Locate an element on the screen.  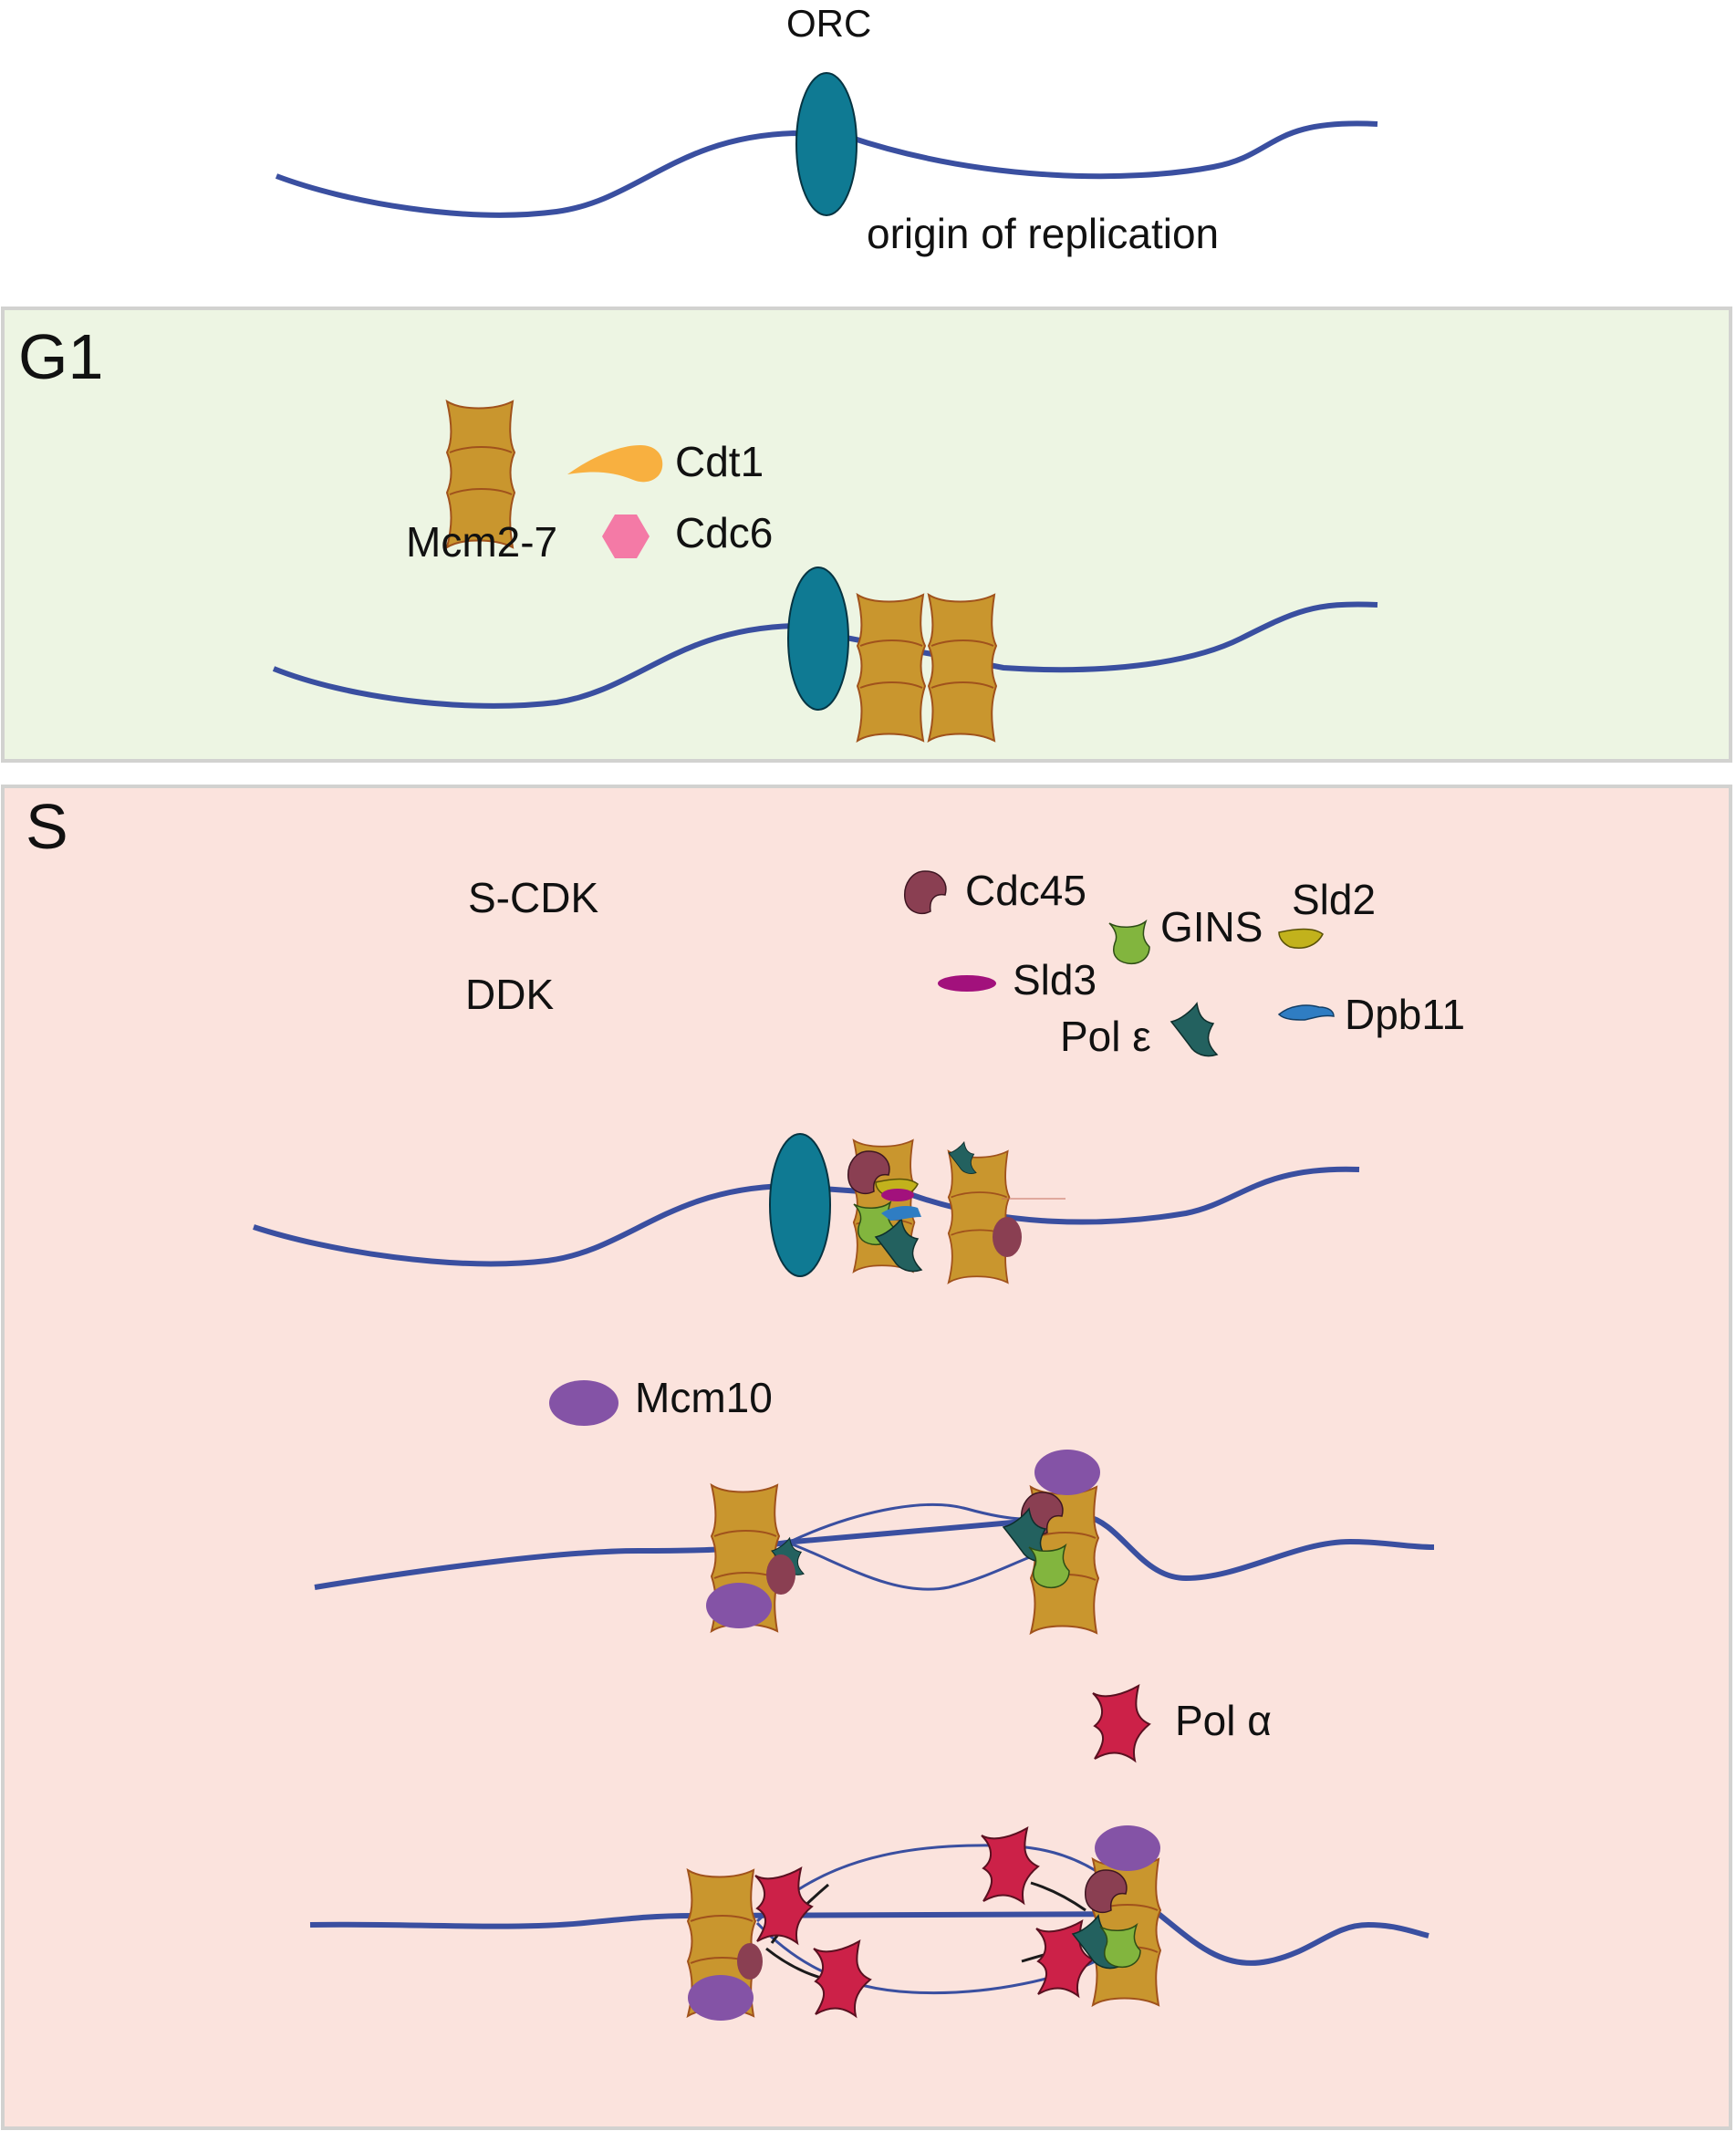
mcm-helicase-right is located at coordinates (979, 1217).